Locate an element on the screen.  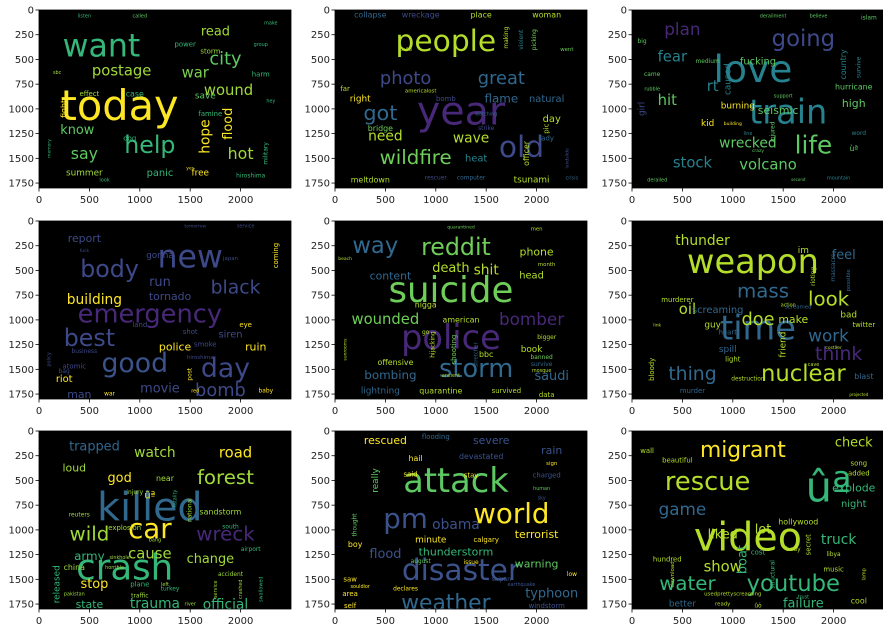
word-spill-24: spill is located at coordinates (728, 350).